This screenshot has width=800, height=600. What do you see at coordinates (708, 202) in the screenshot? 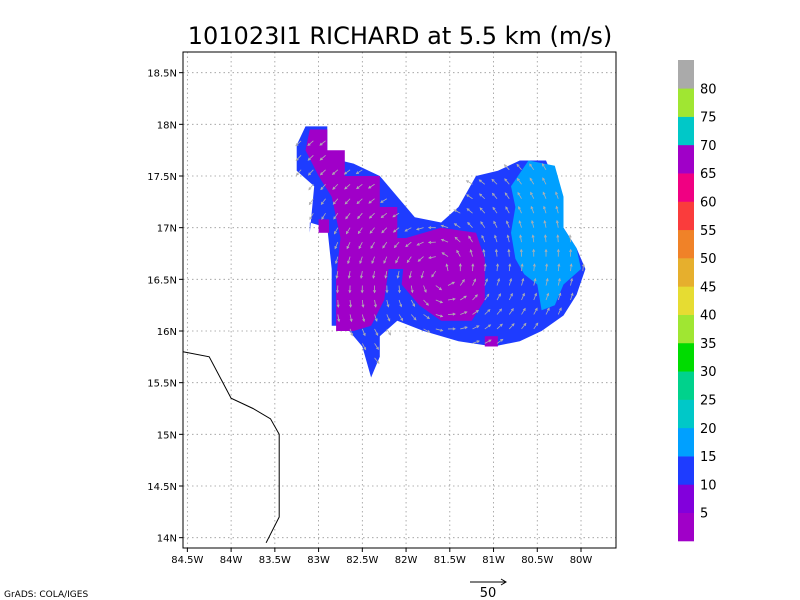
I see `colorbar-label: 60` at bounding box center [708, 202].